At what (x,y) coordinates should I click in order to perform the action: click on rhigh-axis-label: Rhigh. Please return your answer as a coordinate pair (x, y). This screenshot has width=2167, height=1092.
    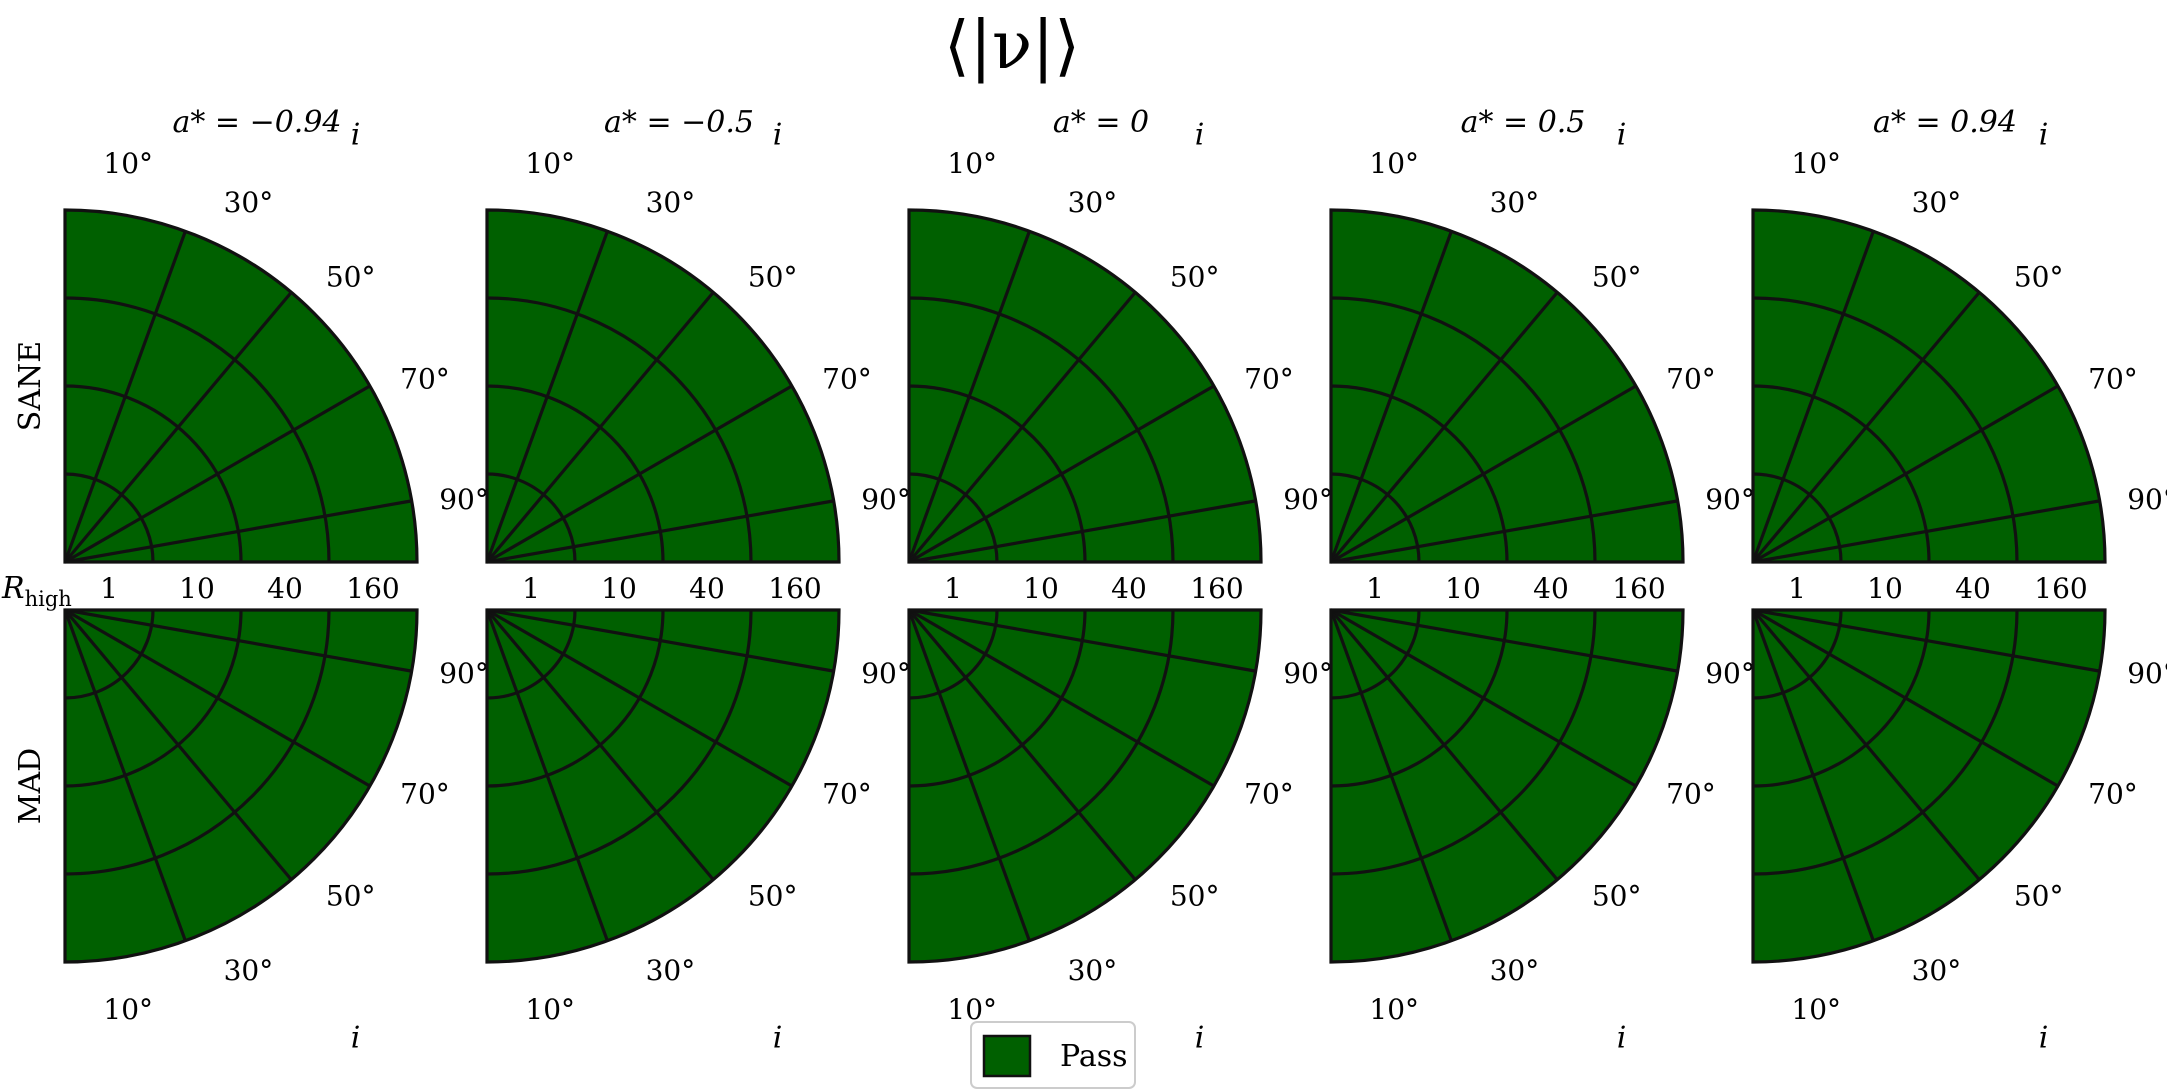
    Looking at the image, I should click on (36, 591).